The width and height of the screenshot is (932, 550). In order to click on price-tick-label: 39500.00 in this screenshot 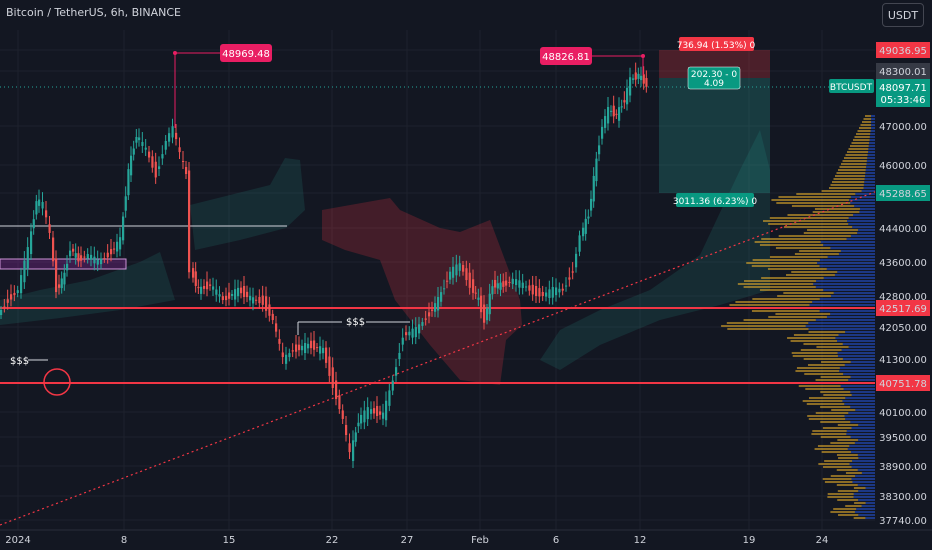, I will do `click(903, 438)`.